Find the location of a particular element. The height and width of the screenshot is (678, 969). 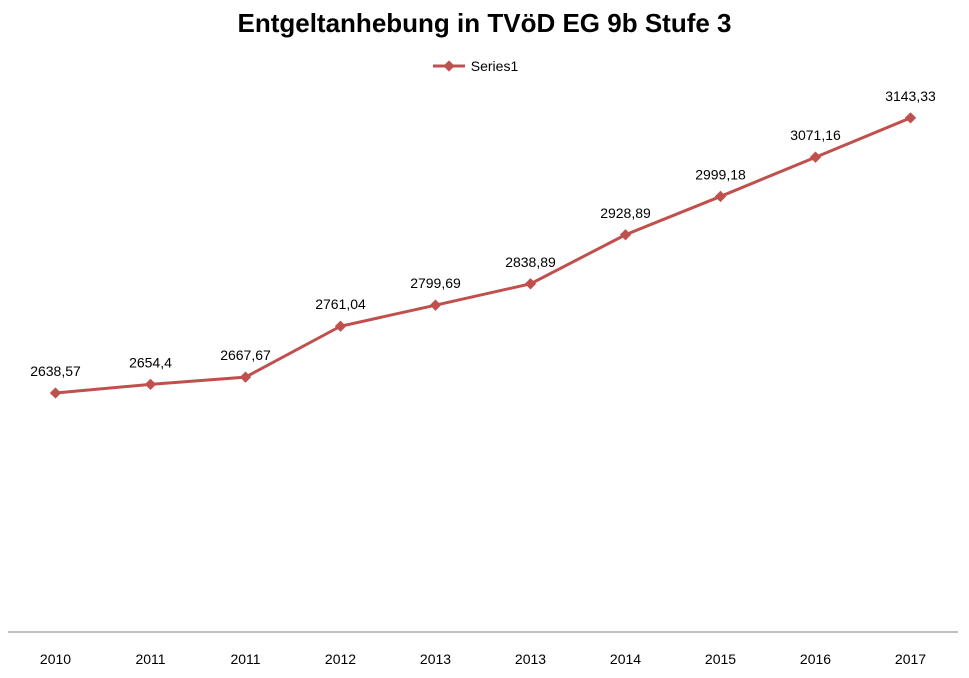

x-tick-label: 2015 is located at coordinates (720, 659).